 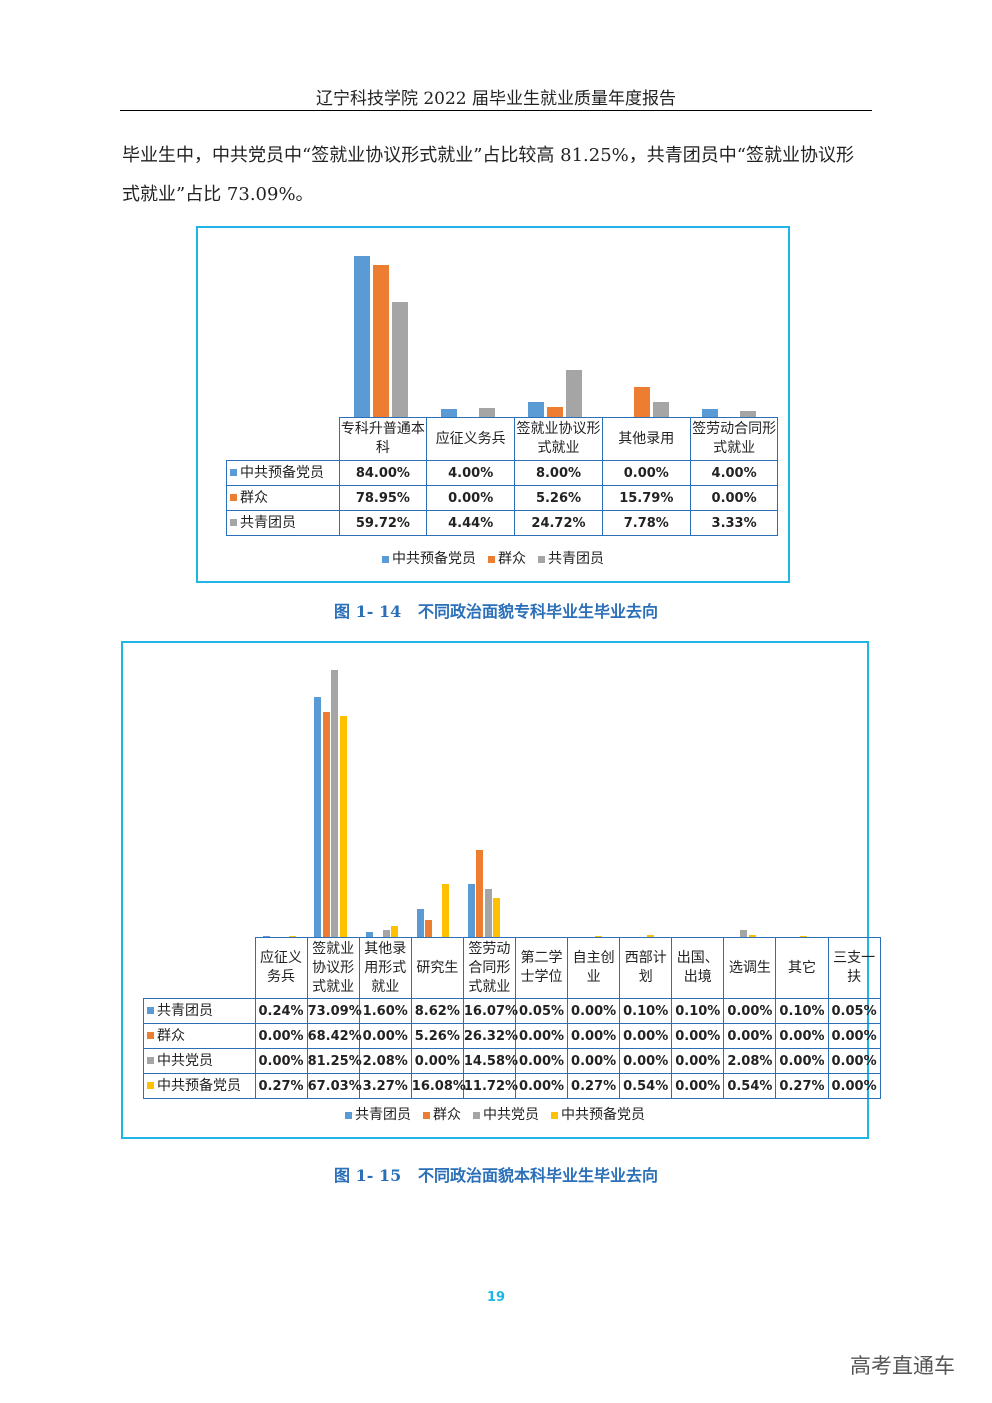 What do you see at coordinates (512, 559) in the screenshot?
I see `legend-label: 群众` at bounding box center [512, 559].